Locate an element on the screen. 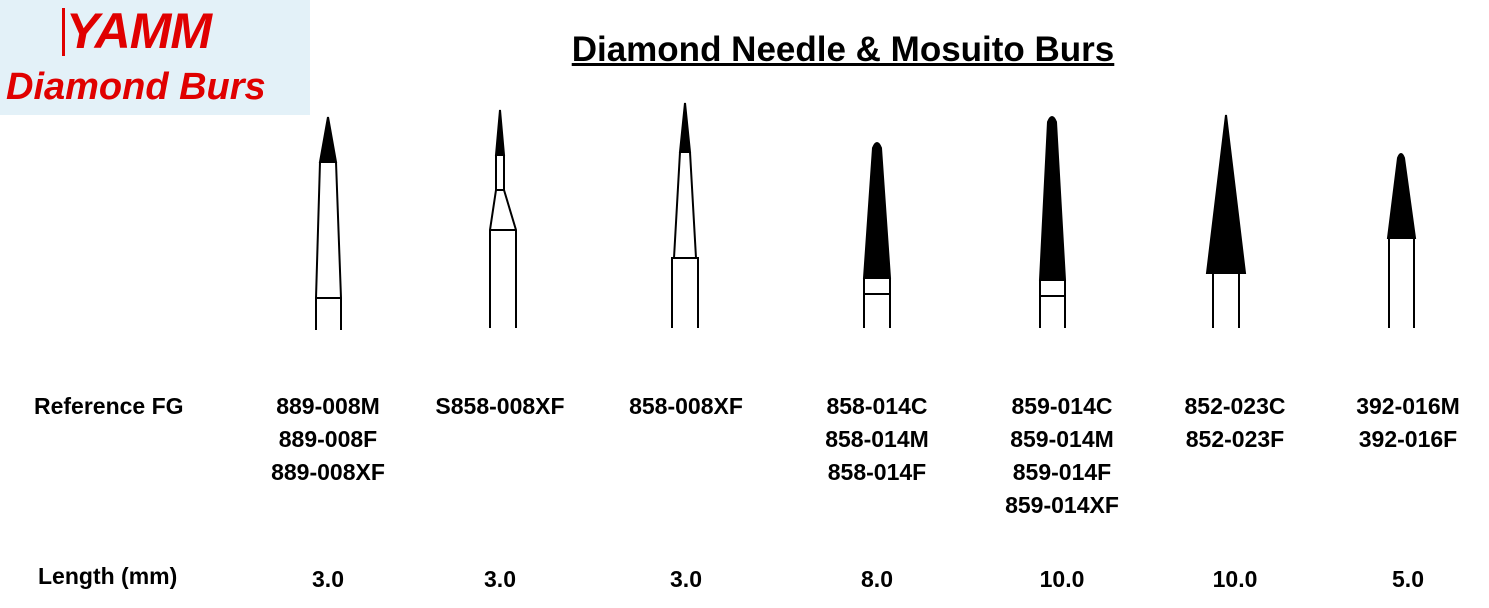 This screenshot has height=608, width=1489. reference-code: S858-008XF is located at coordinates (500, 406).